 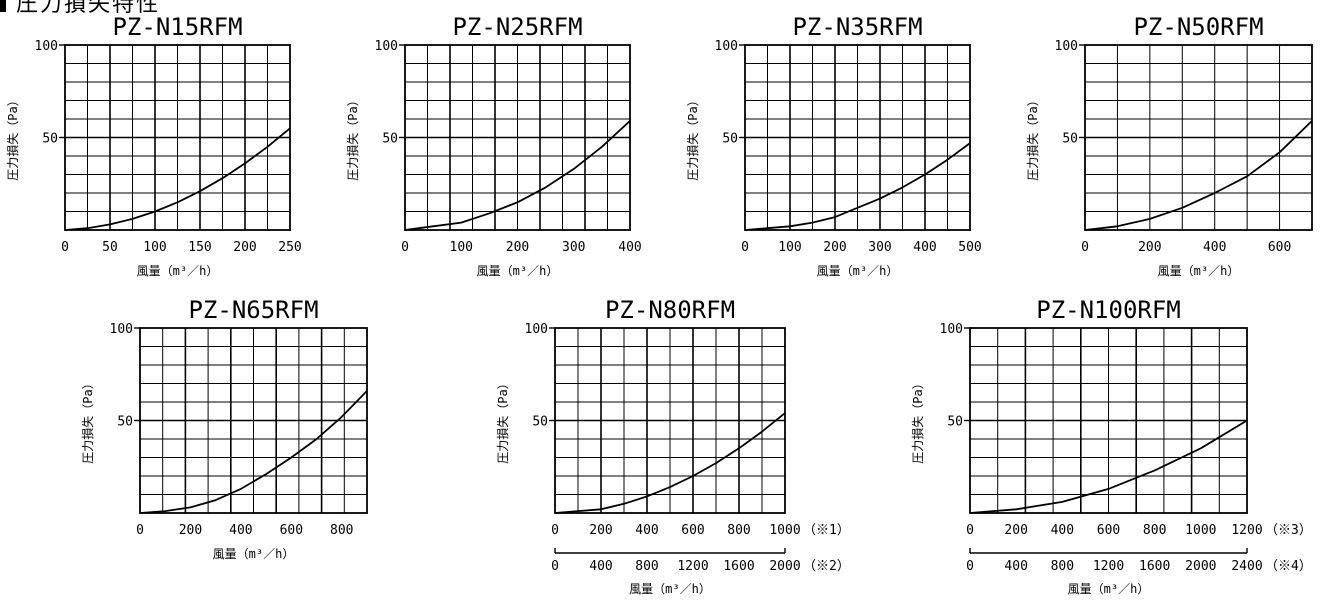 What do you see at coordinates (1246, 530) in the screenshot?
I see `x-tick-label: 1200` at bounding box center [1246, 530].